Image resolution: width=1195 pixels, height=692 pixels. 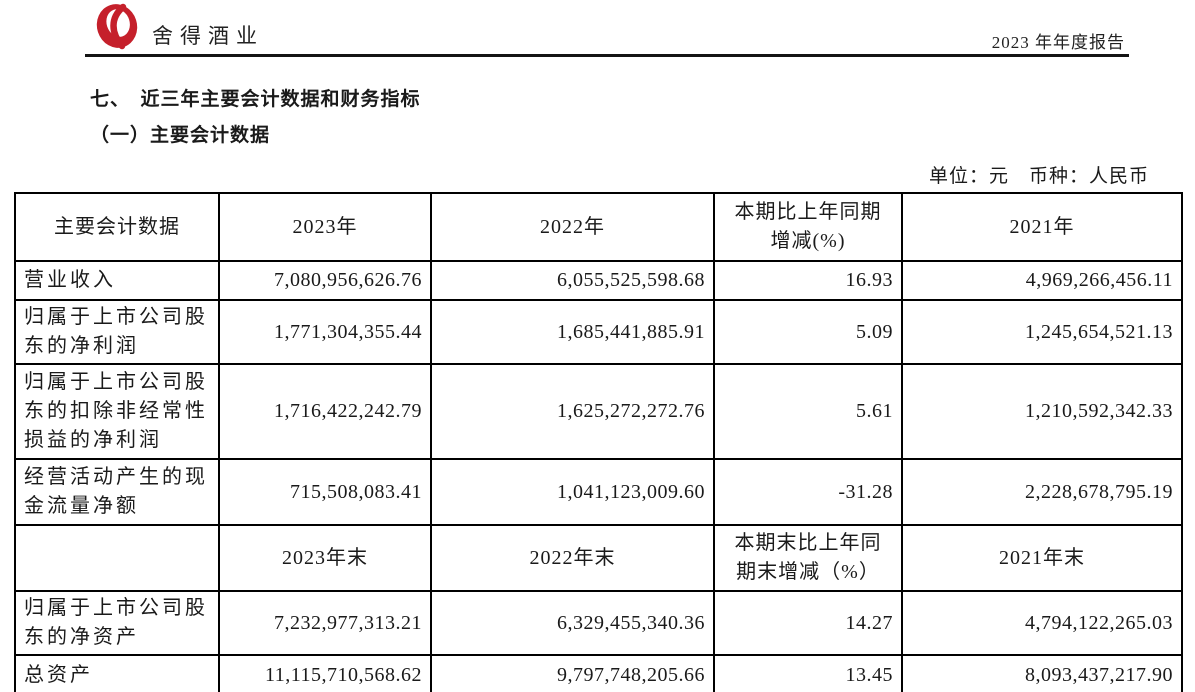 I want to click on value-2021: 4,969,266,456.11, so click(x=1042, y=280).